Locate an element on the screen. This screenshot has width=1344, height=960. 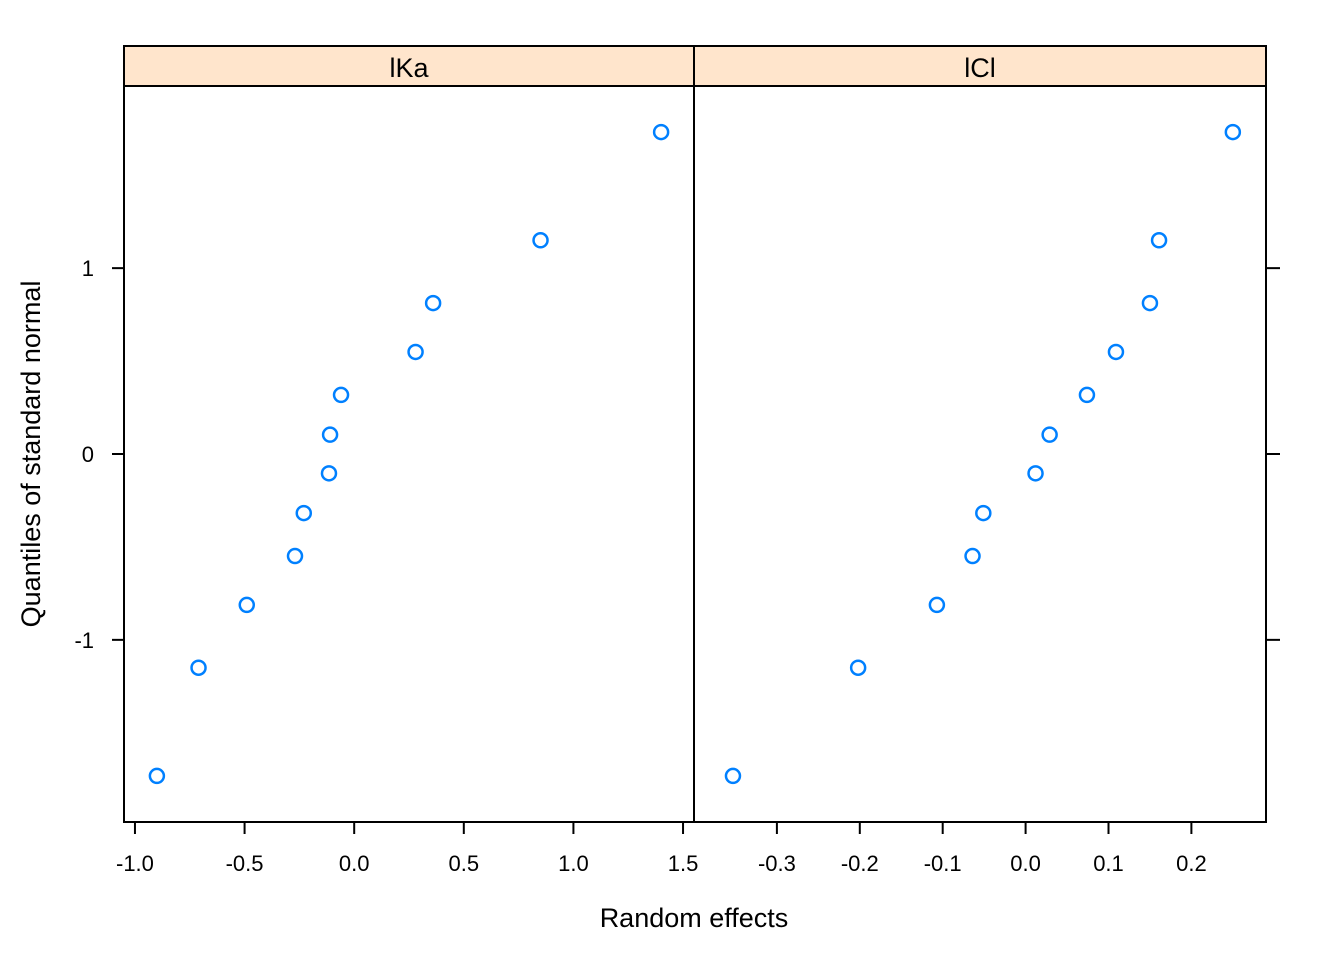
strip-lCl is located at coordinates (980, 66).